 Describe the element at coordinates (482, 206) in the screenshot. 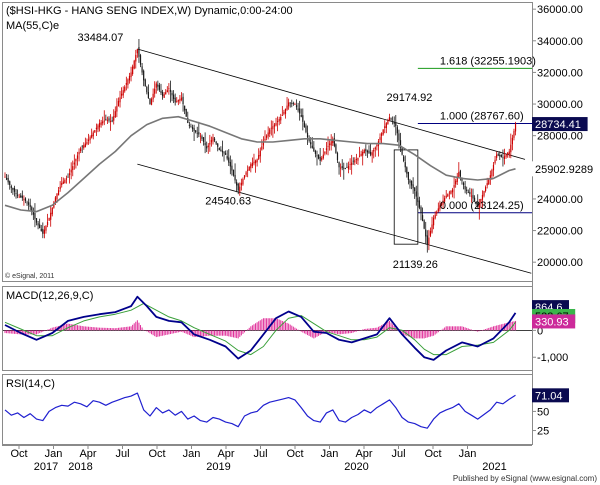

I see `fib-label-3: 0.000 (23124.25)` at that location.